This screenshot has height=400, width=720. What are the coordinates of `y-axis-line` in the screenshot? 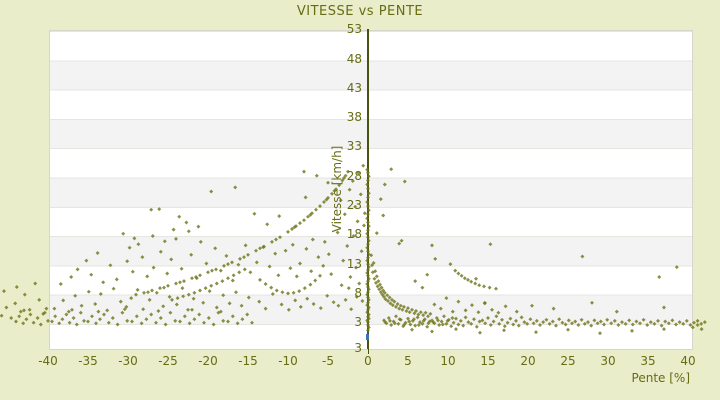 It's located at (368, 189).